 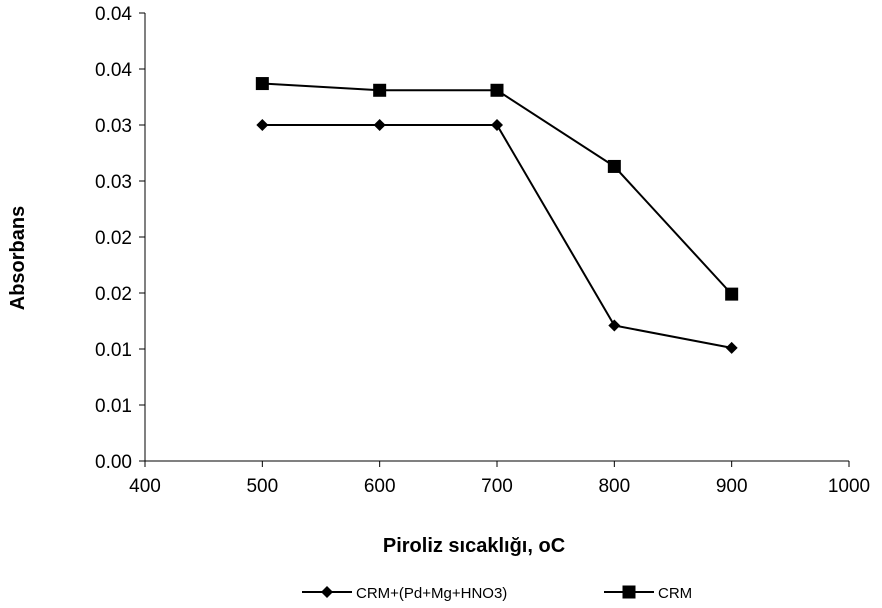 What do you see at coordinates (497, 486) in the screenshot?
I see `x-tick-label: 700` at bounding box center [497, 486].